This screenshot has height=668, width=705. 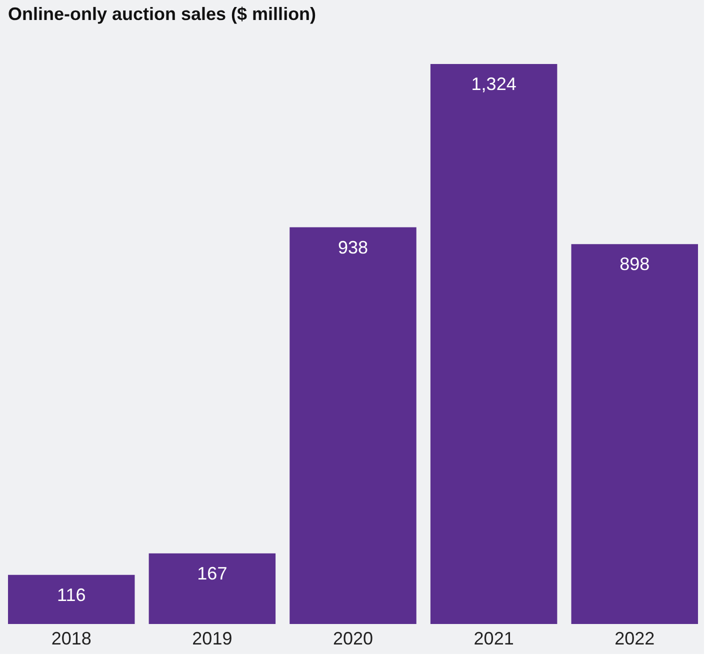 What do you see at coordinates (635, 264) in the screenshot?
I see `data-label: 898` at bounding box center [635, 264].